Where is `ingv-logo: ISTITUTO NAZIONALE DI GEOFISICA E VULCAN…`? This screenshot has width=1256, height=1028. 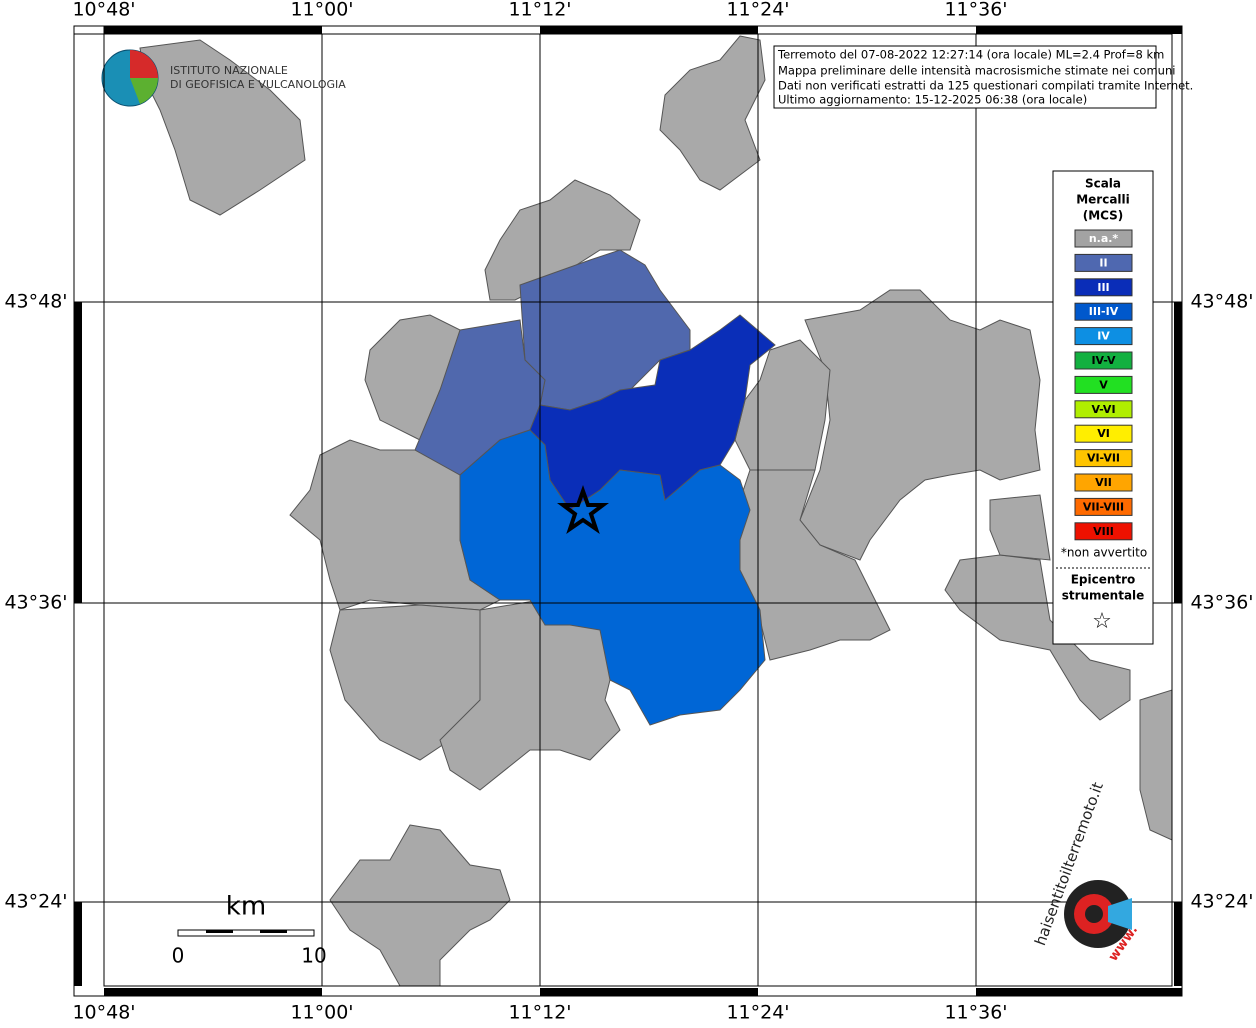 ingv-logo: ISTITUTO NAZIONALE DI GEOFISICA E VULCAN… is located at coordinates (223, 78).